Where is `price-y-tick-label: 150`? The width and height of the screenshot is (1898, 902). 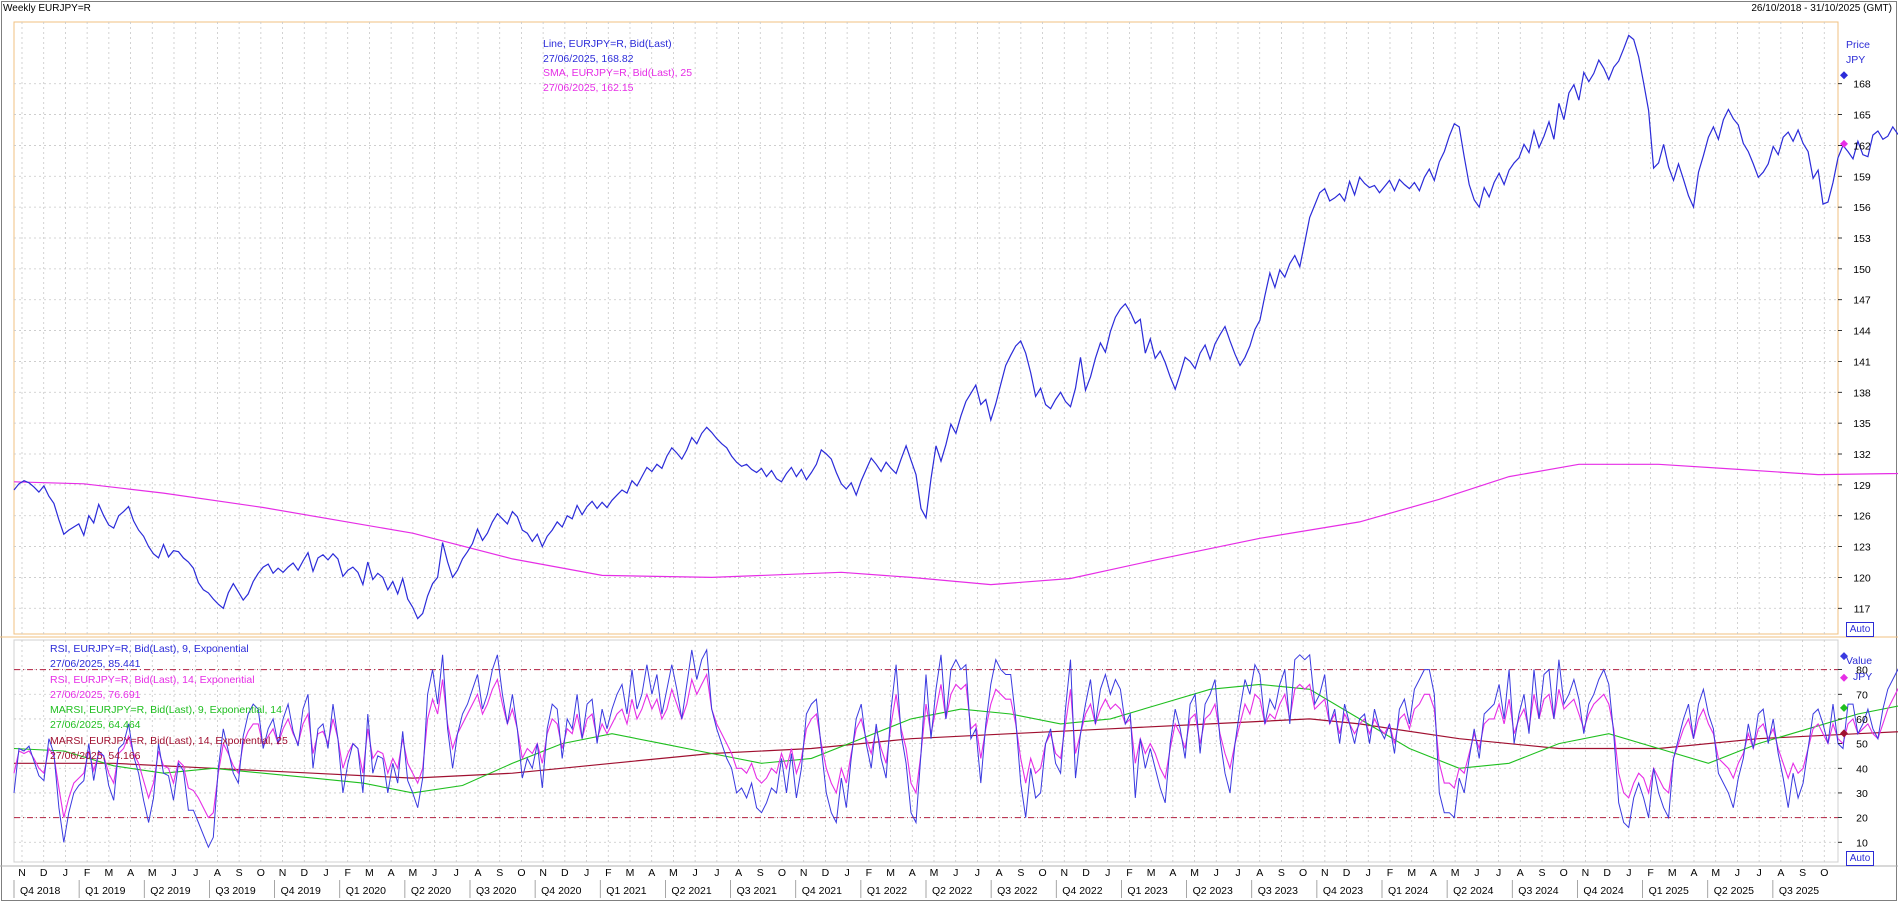 price-y-tick-label: 150 is located at coordinates (1862, 270).